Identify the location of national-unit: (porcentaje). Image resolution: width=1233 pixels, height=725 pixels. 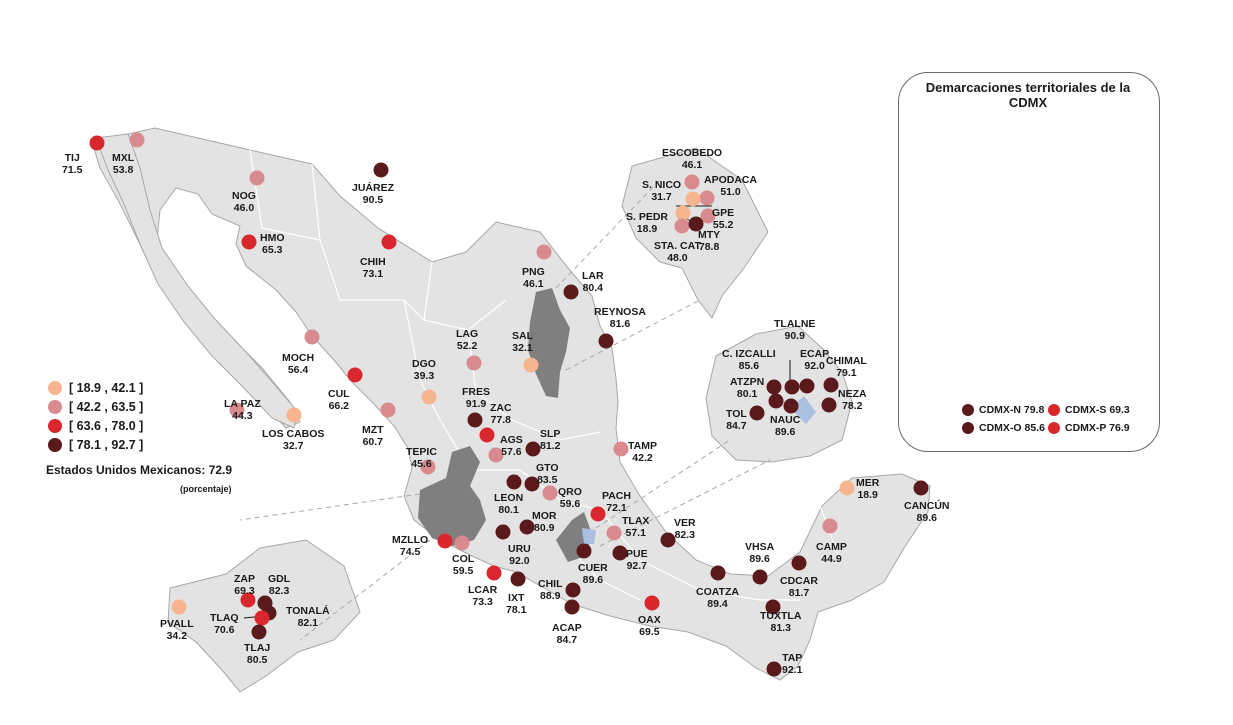
(206, 489).